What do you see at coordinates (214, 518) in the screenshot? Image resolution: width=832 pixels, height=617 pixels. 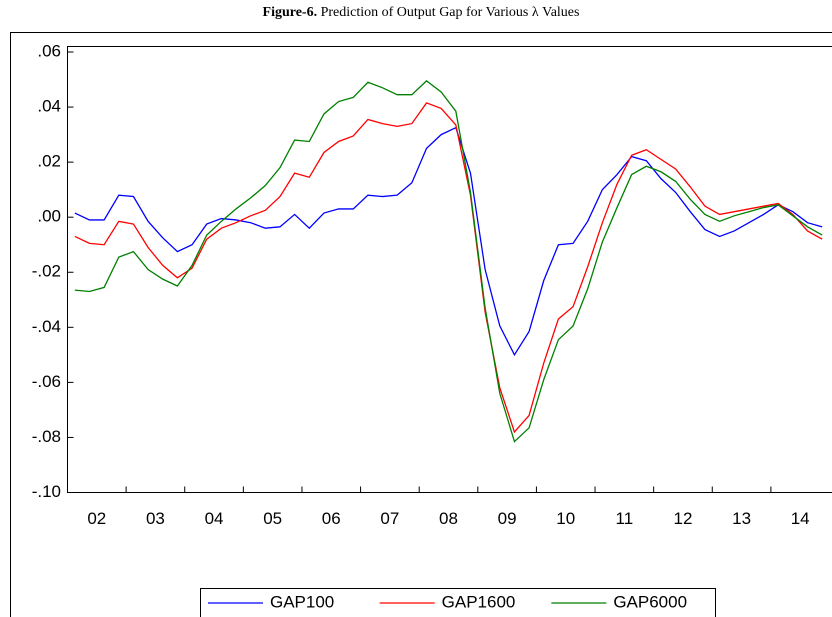 I see `x-tick-label: 04` at bounding box center [214, 518].